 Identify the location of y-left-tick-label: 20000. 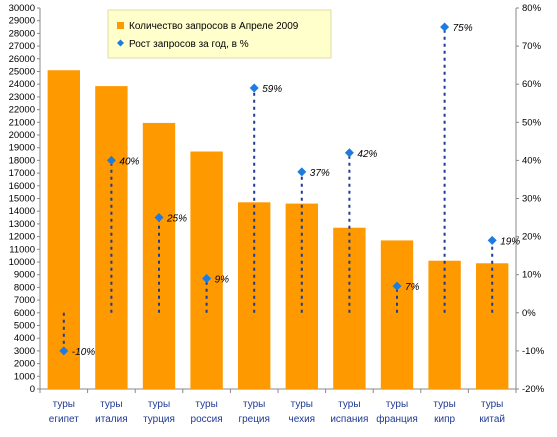
(22, 135).